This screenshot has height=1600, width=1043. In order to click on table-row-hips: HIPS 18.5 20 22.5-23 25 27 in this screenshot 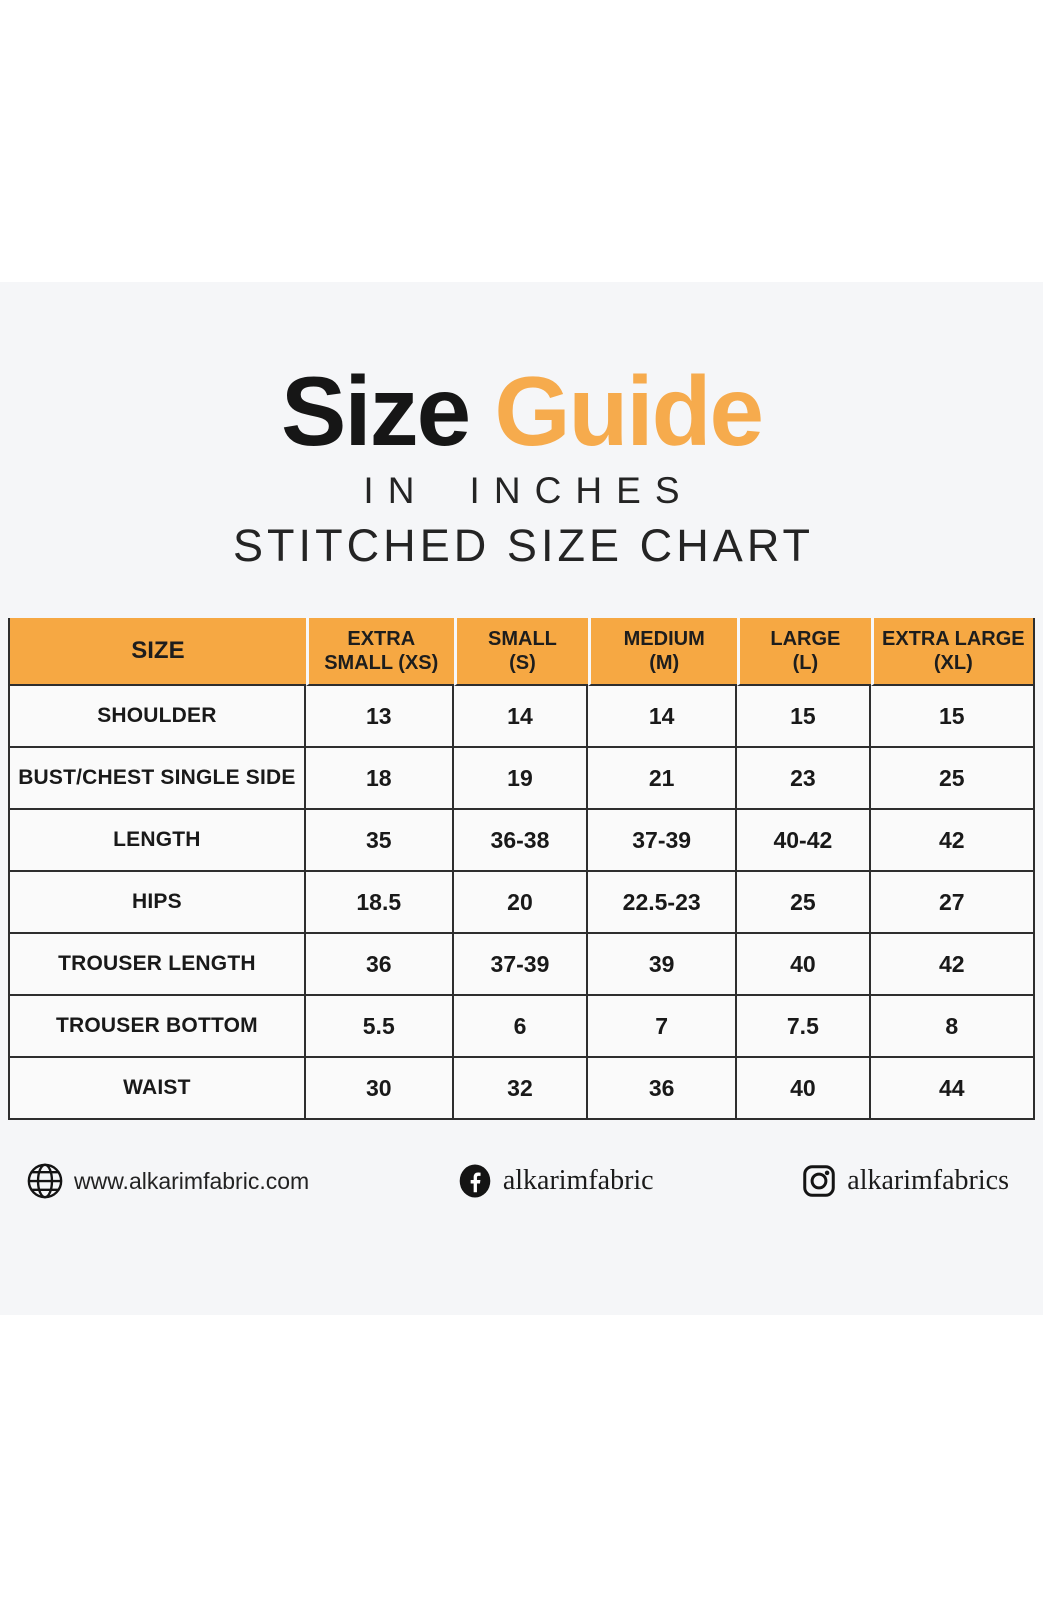, I will do `click(521, 903)`.